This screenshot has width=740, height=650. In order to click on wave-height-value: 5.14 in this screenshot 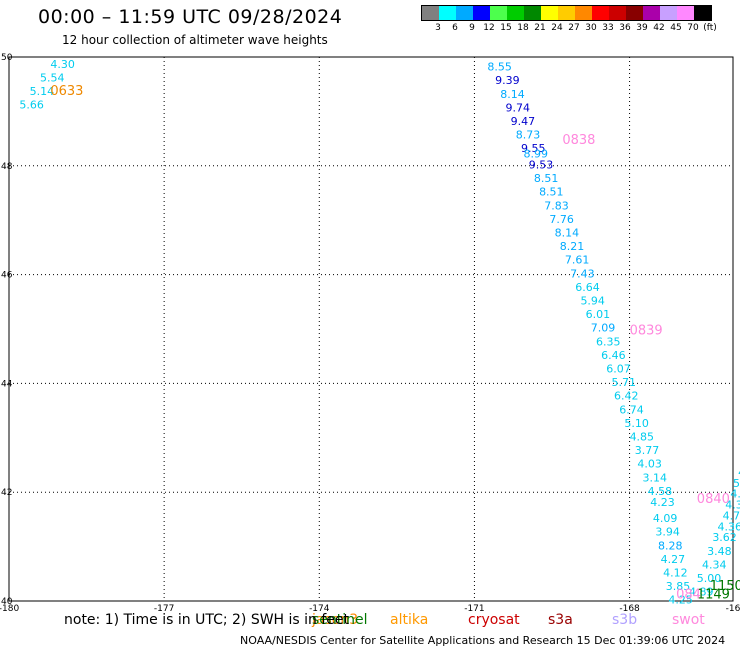, I will do `click(42, 91)`.